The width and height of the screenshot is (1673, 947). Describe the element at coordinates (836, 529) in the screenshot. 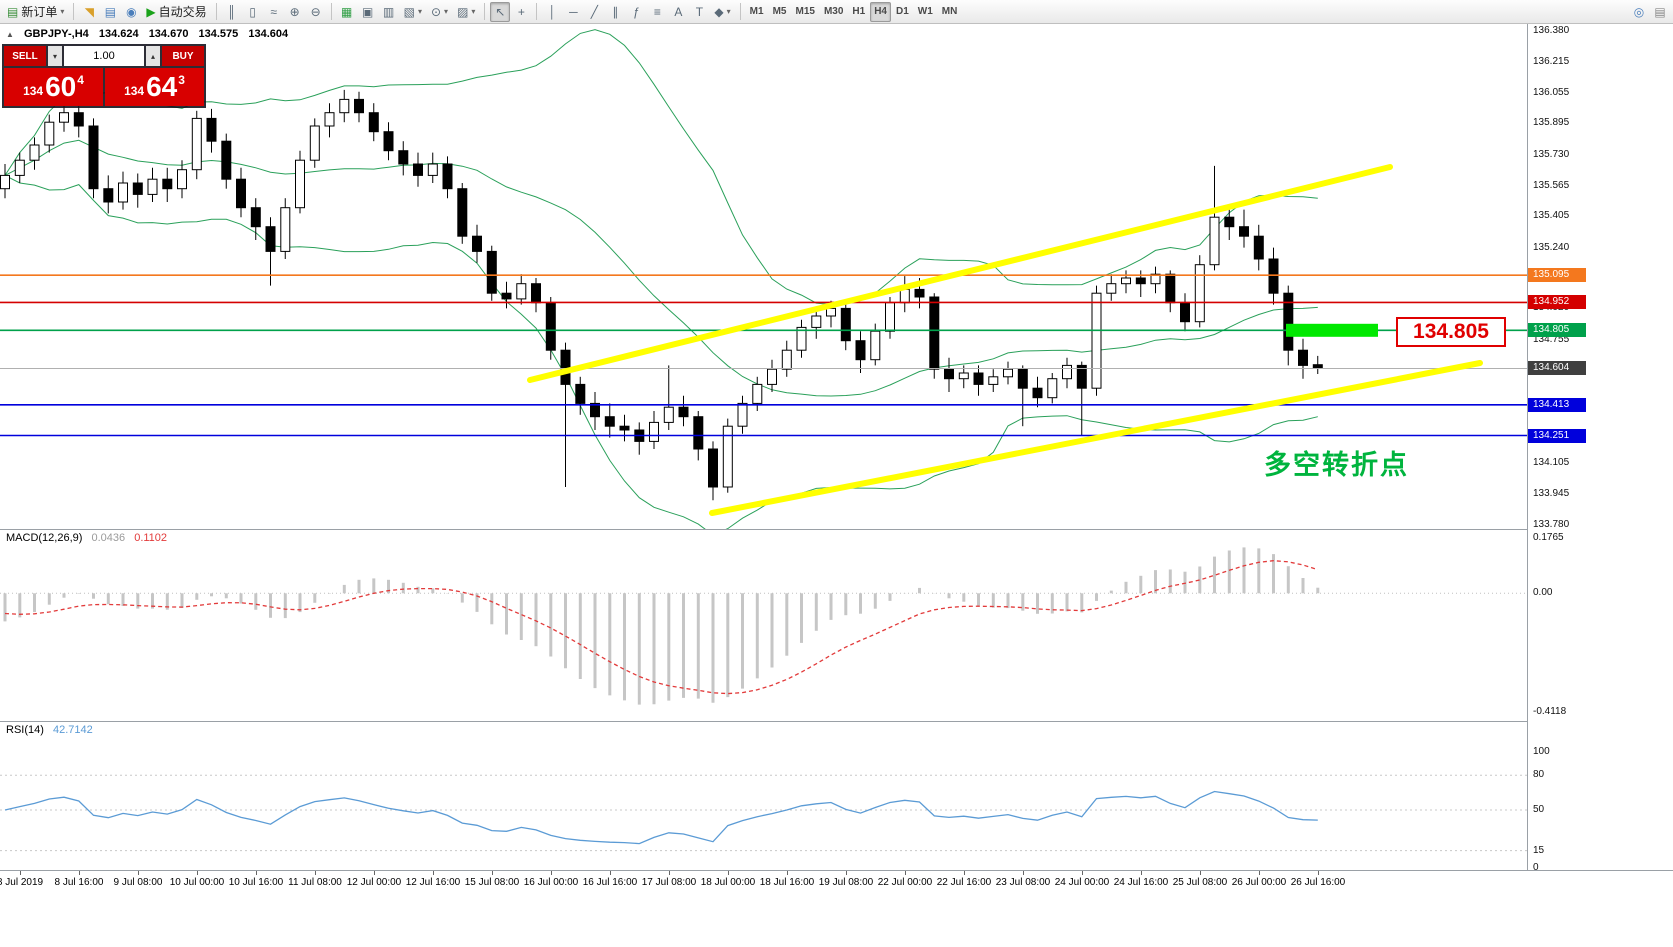

I see `macd-pane-separator` at that location.